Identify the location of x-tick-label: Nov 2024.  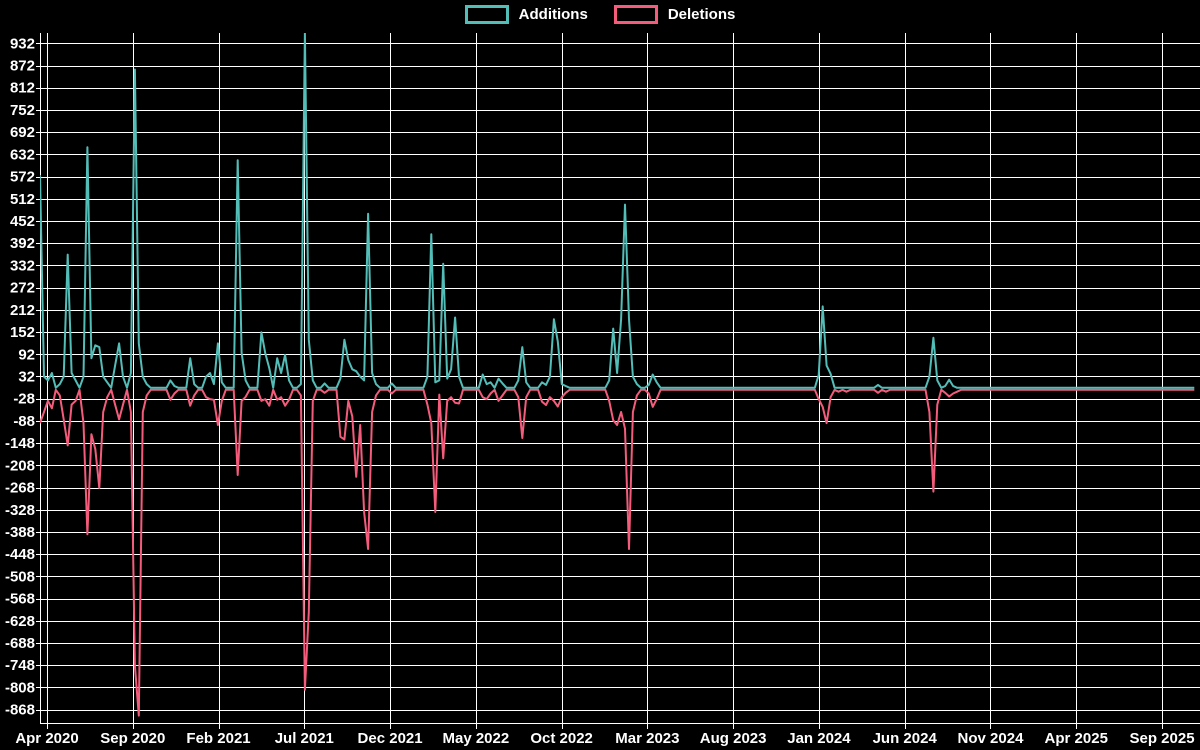
(991, 738).